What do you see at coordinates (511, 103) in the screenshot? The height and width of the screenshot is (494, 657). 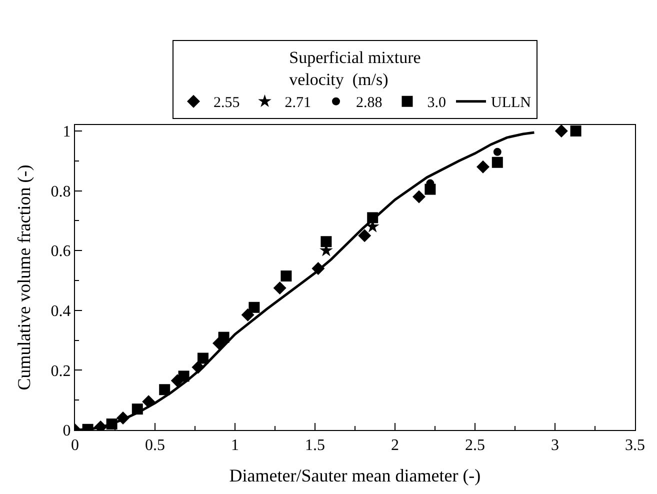 I see `legend-label: ULLN` at bounding box center [511, 103].